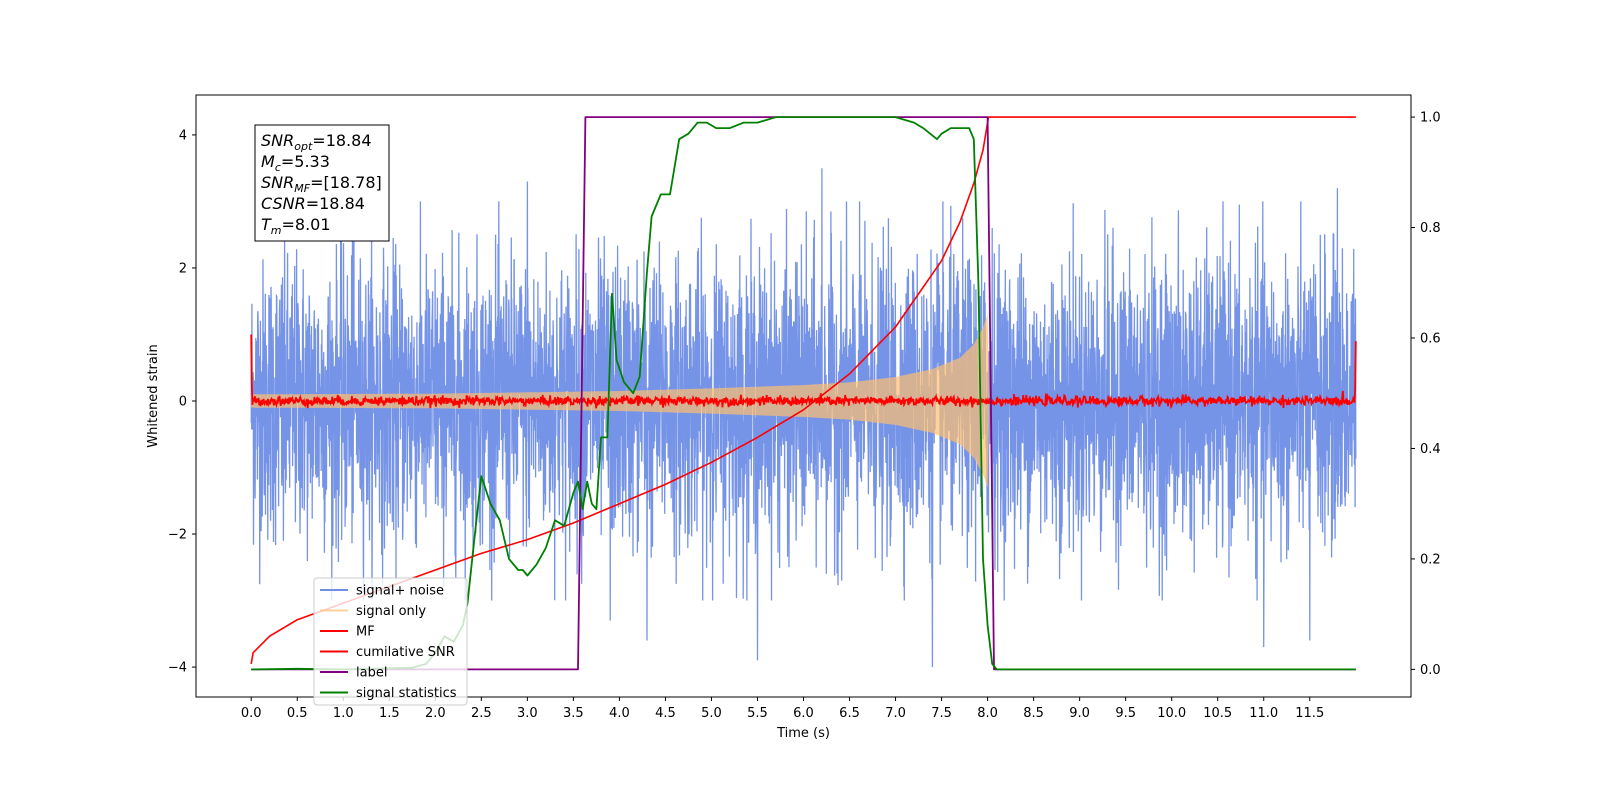 The height and width of the screenshot is (800, 1600). I want to click on x-tick-label: 1.0, so click(343, 713).